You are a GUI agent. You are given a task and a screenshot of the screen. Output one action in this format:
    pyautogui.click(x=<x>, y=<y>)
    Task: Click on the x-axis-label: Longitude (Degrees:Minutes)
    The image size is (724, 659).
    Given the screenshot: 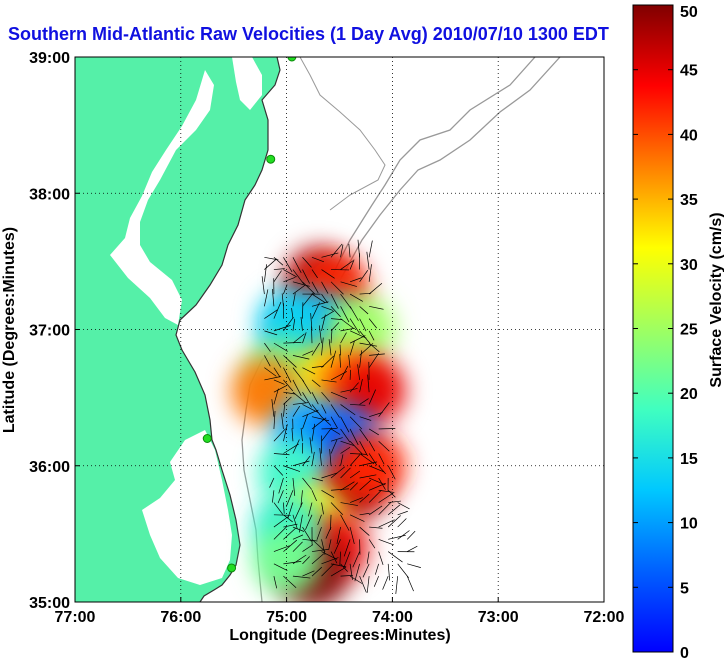 What is the action you would take?
    pyautogui.click(x=339, y=635)
    